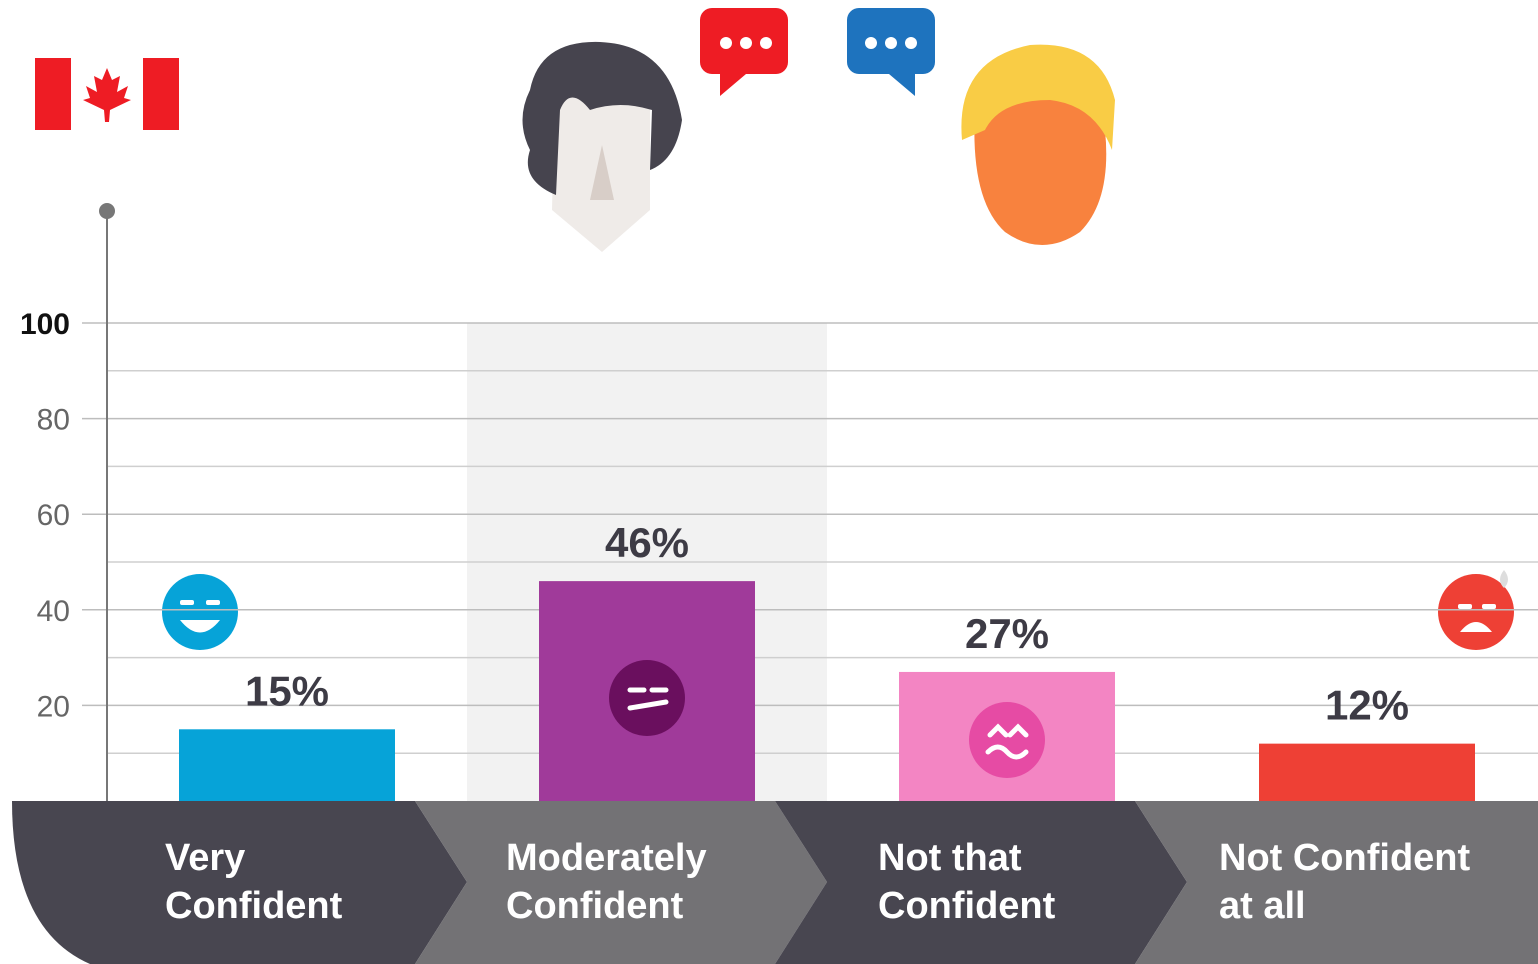 This screenshot has width=1538, height=964. What do you see at coordinates (53, 420) in the screenshot?
I see `y-tick-label: 80` at bounding box center [53, 420].